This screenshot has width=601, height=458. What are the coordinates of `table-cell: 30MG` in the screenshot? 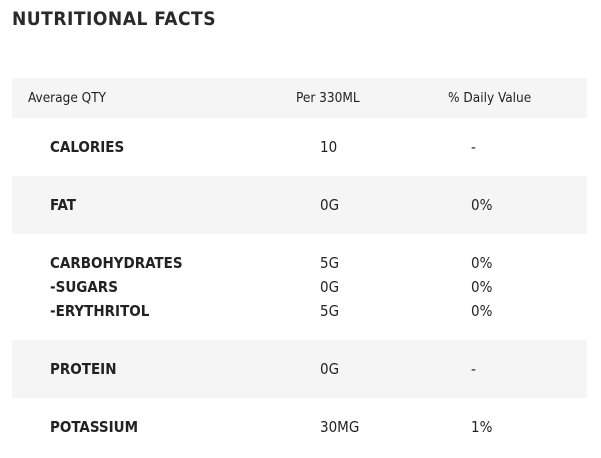 It's located at (372, 427).